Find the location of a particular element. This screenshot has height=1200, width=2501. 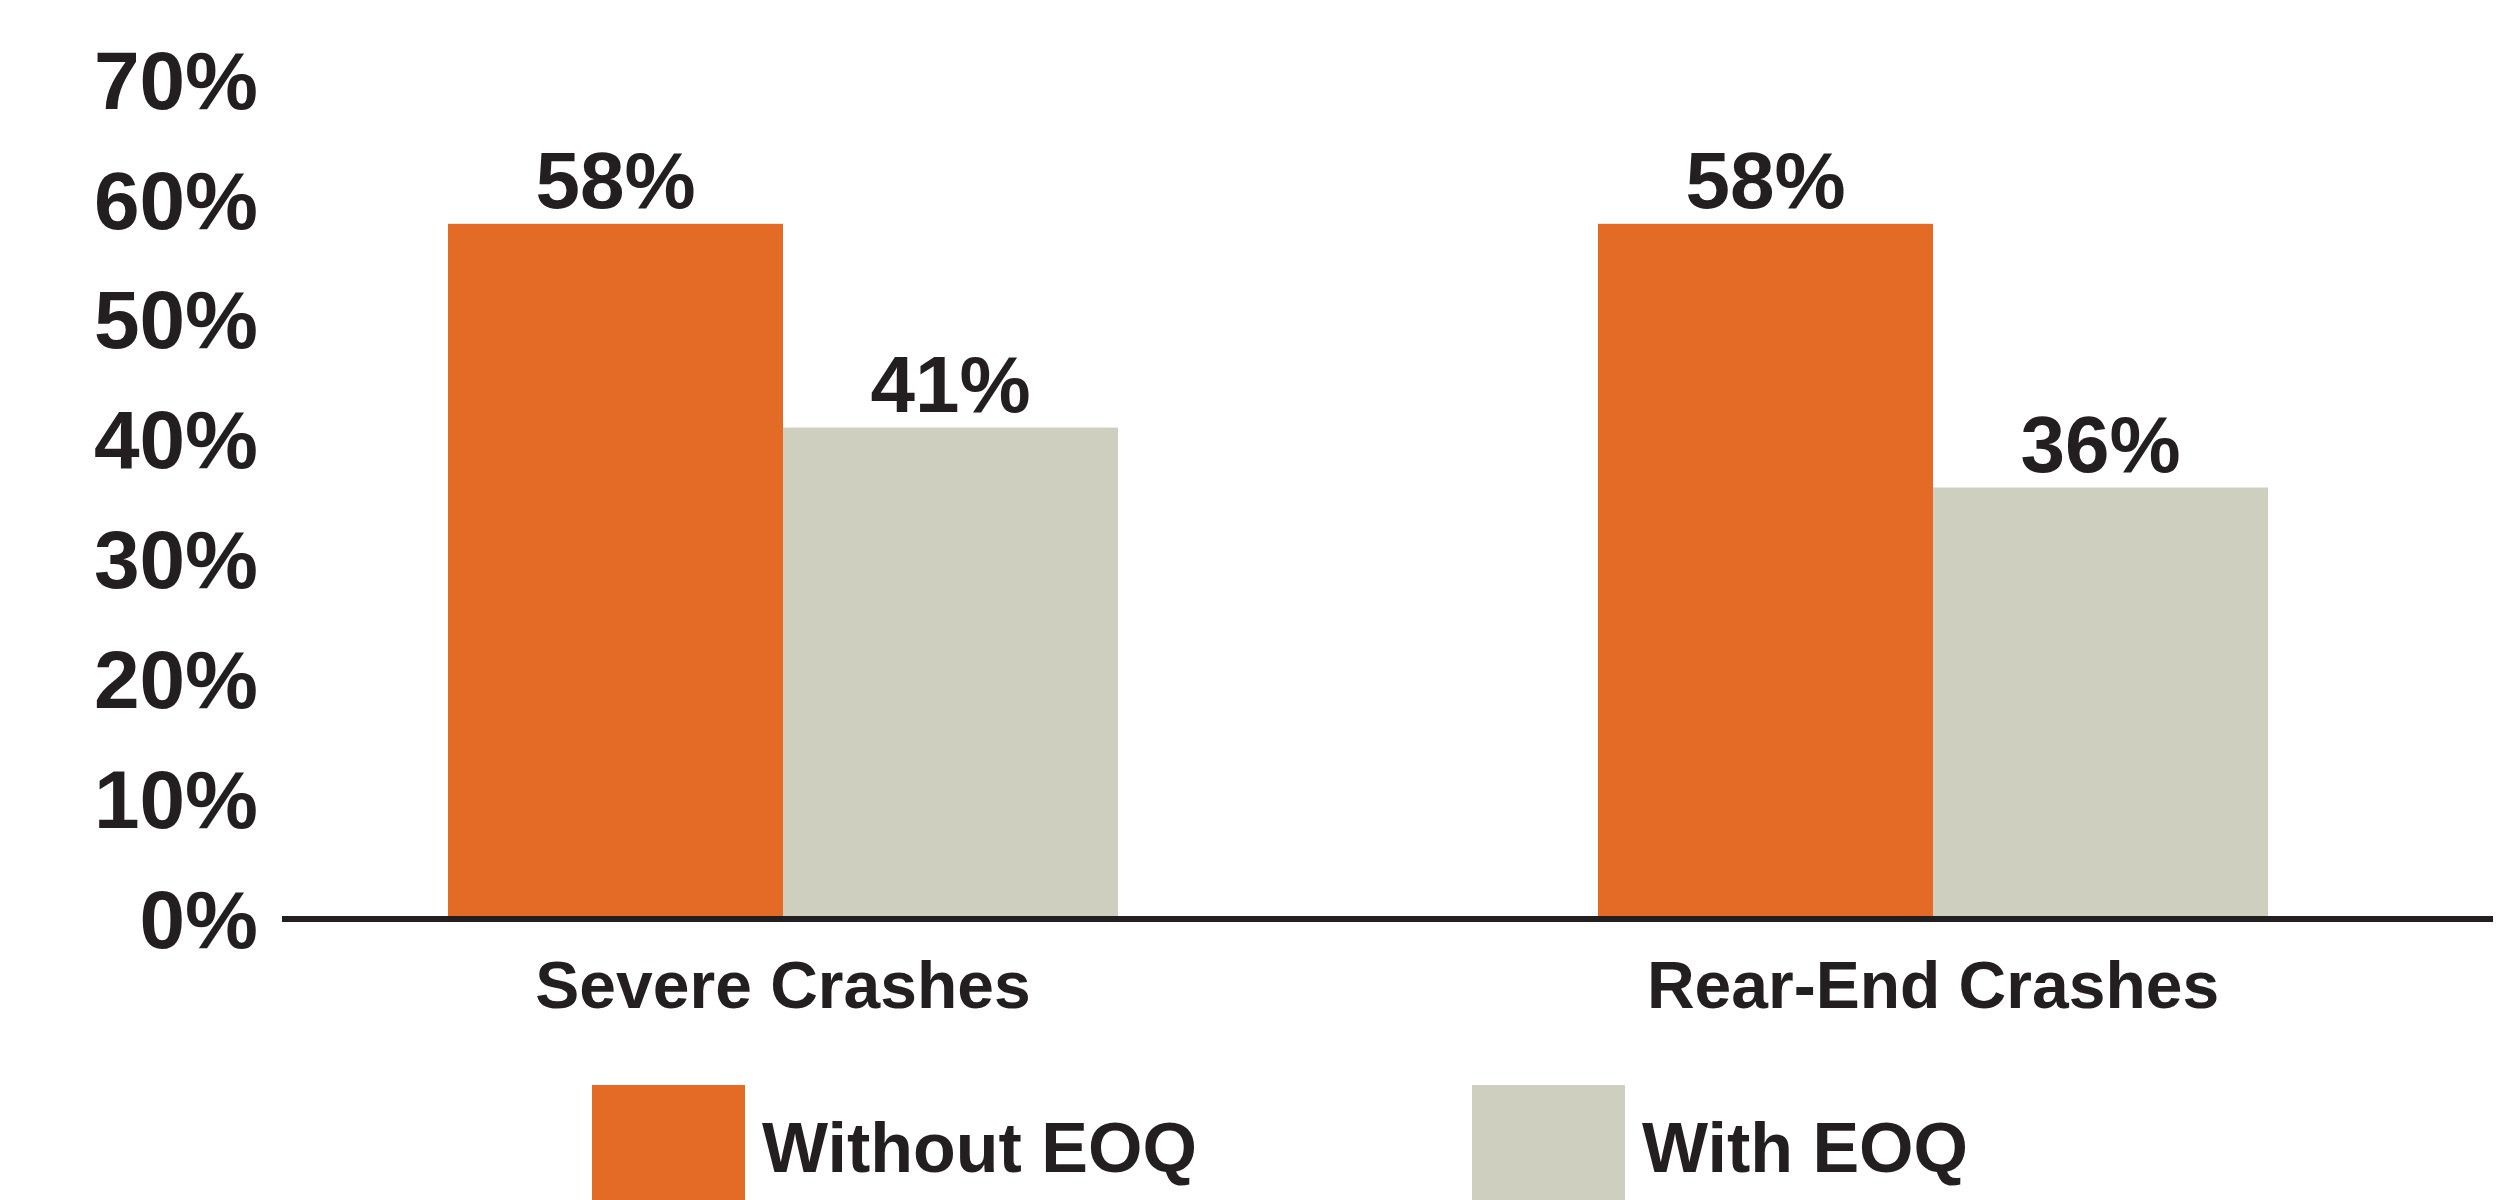

text: 41% is located at coordinates (950, 384).